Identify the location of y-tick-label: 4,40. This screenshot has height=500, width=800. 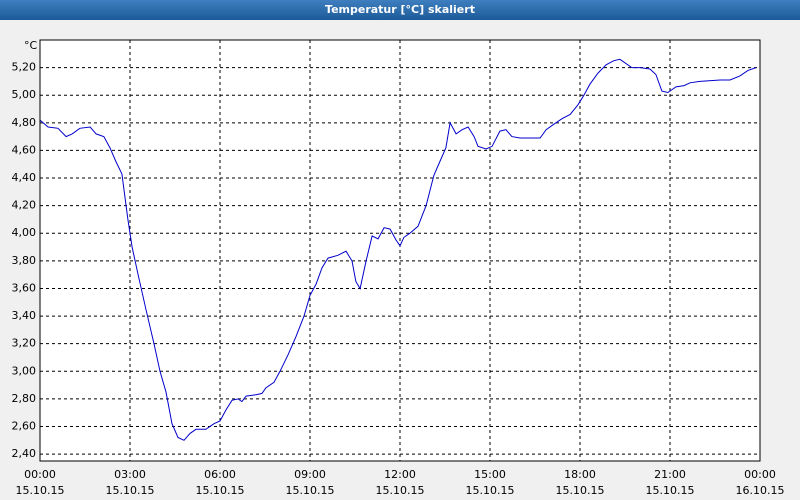
(24, 177).